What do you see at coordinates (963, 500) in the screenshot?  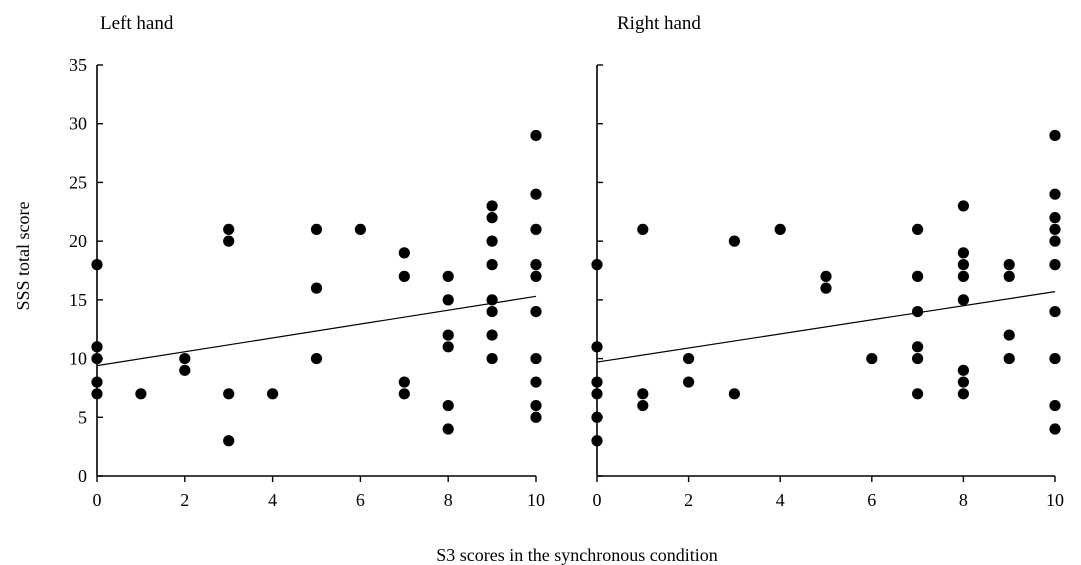 I see `right-x-tick-label: 8` at bounding box center [963, 500].